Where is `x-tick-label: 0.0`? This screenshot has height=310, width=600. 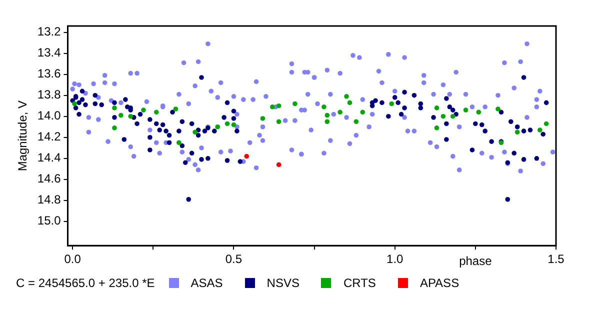 x-tick-label: 0.0 is located at coordinates (73, 259).